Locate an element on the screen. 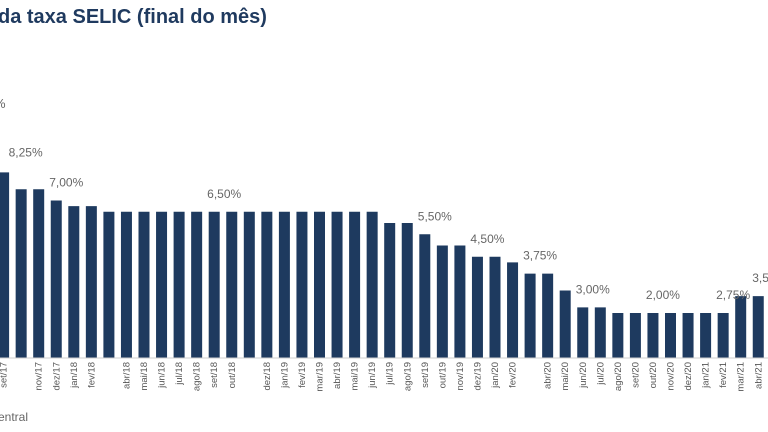 This screenshot has width=768, height=432. bar-jan/21 is located at coordinates (706, 335).